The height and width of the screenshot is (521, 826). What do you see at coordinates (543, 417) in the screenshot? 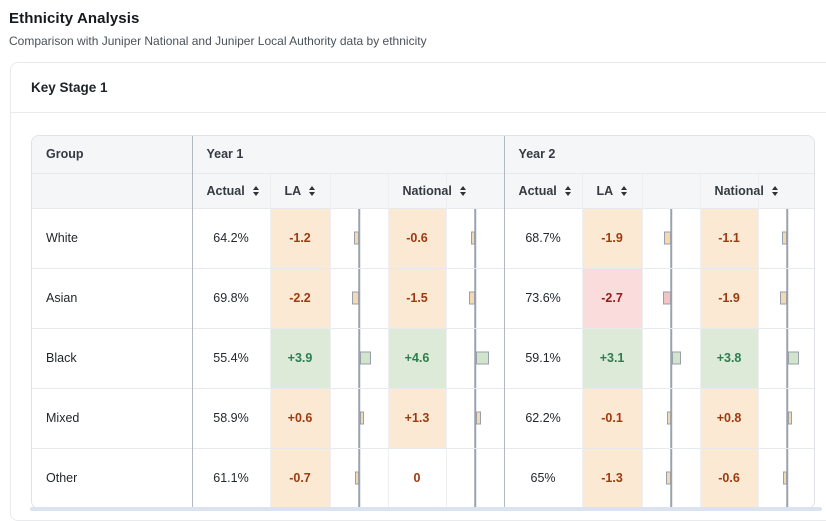
I see `actual-value-cell: 62.2%` at bounding box center [543, 417].